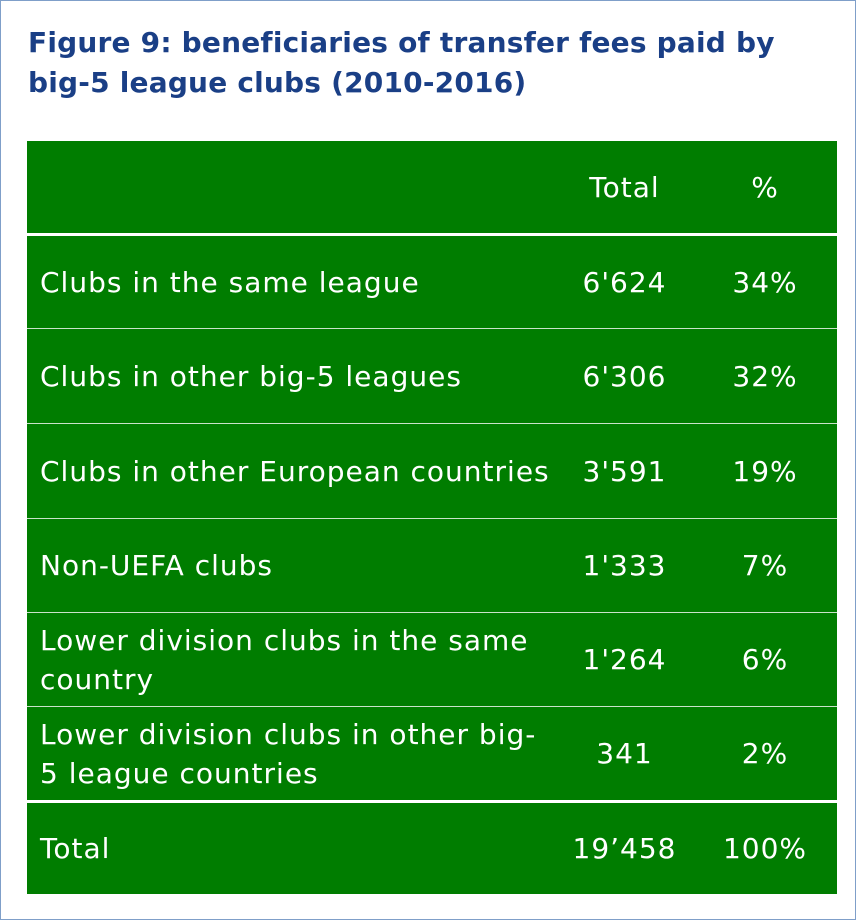 The image size is (858, 923). I want to click on table-header-row: Total %, so click(432, 187).